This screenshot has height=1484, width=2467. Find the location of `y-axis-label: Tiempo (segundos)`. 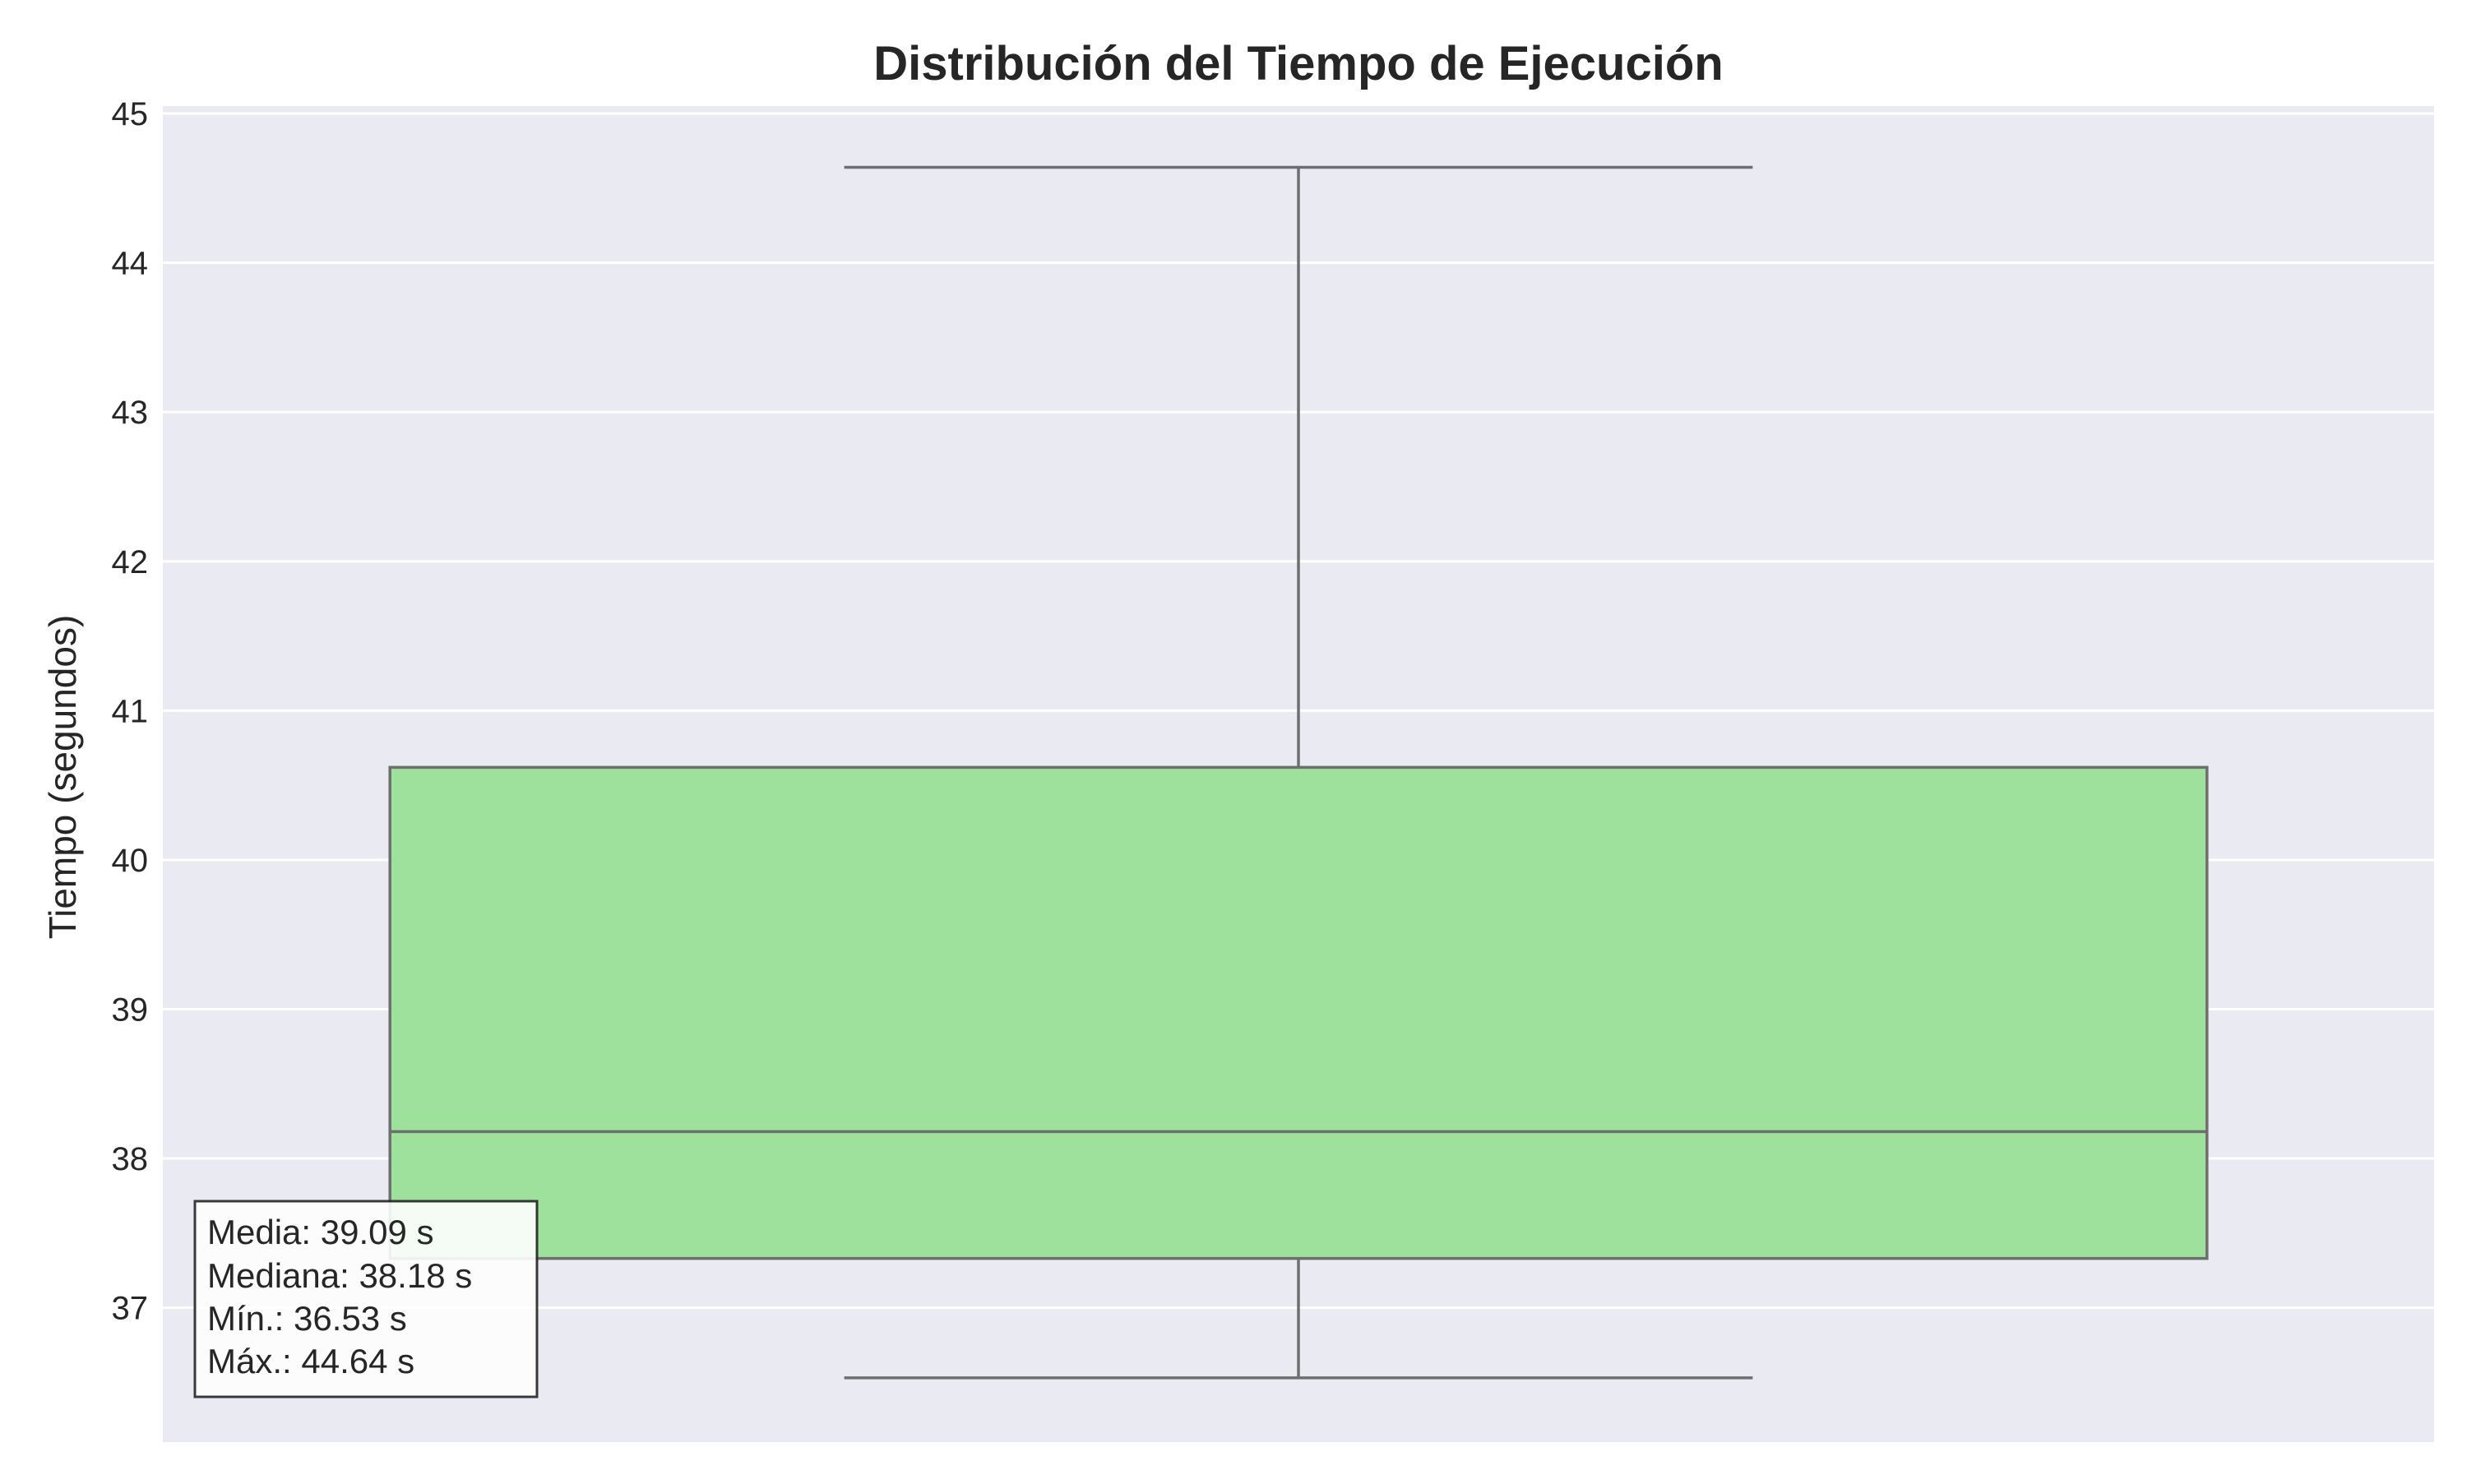

y-axis-label: Tiempo (segundos) is located at coordinates (62, 778).